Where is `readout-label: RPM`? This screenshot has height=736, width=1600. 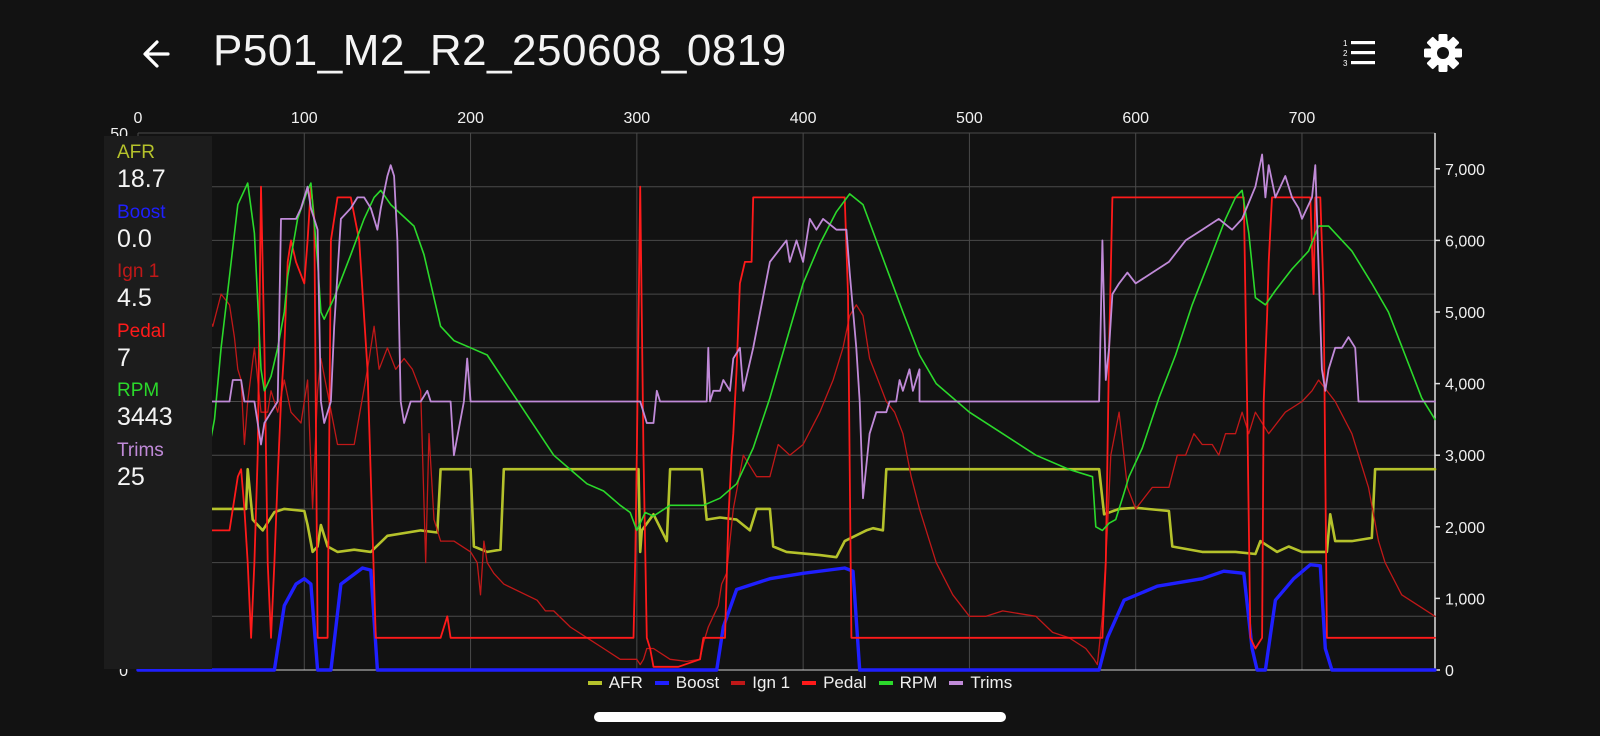 readout-label: RPM is located at coordinates (138, 390).